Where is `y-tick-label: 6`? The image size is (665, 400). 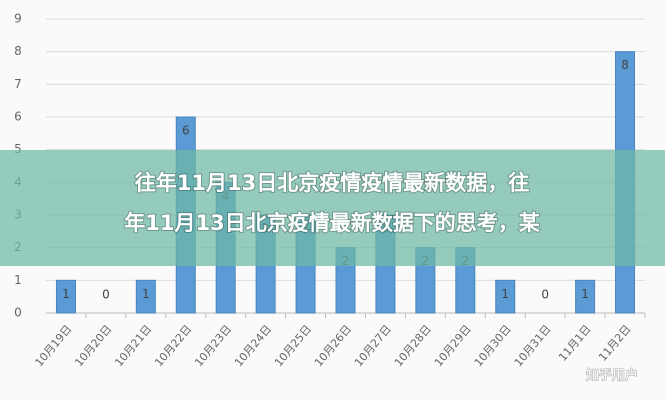
y-tick-label: 6 is located at coordinates (18, 117).